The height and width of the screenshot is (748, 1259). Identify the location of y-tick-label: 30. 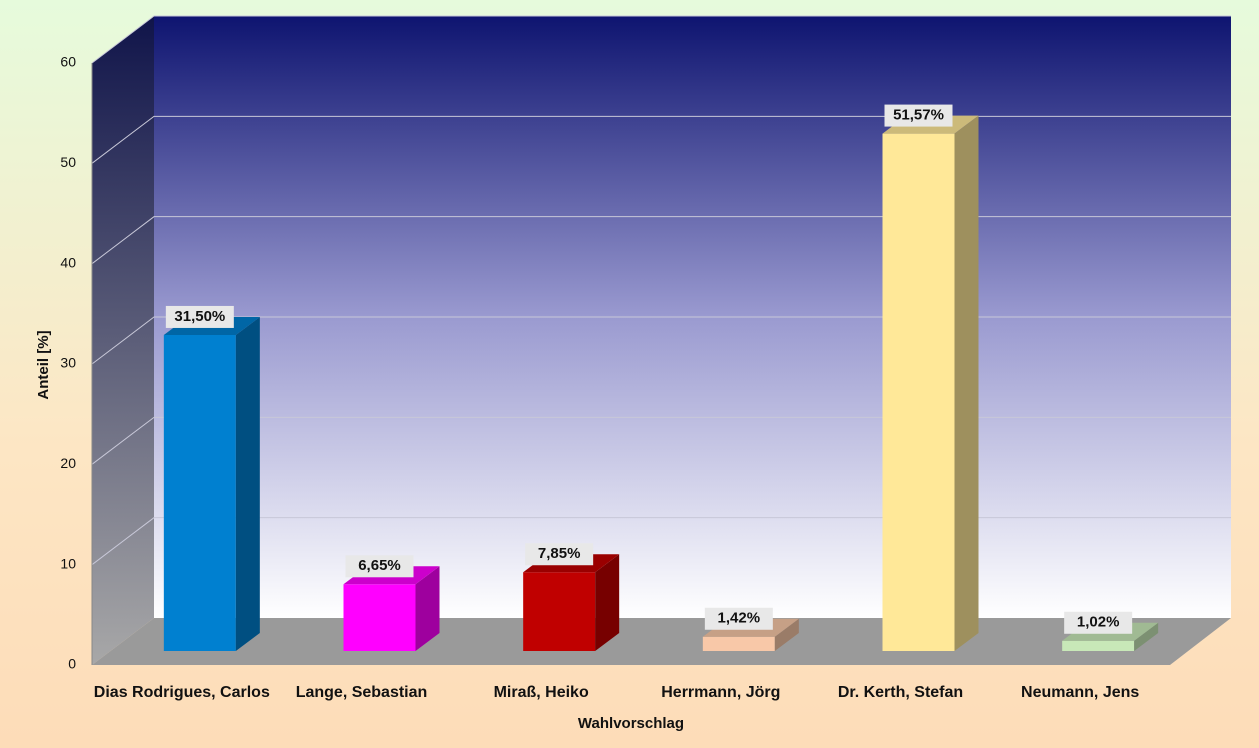
(68, 363).